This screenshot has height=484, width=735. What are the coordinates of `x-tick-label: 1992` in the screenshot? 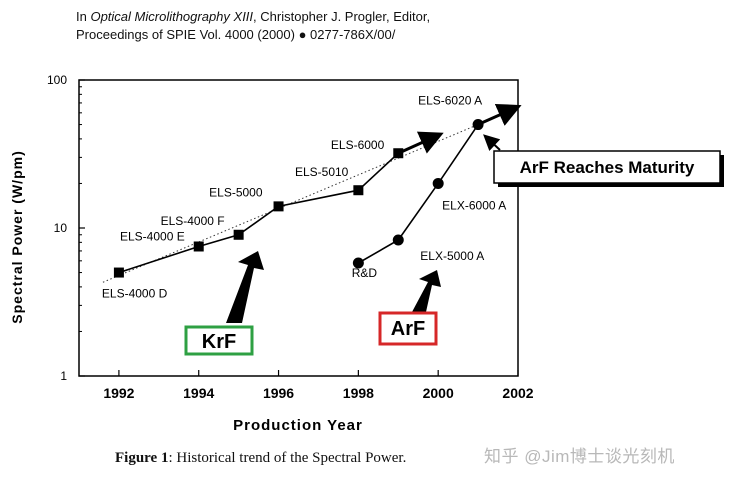 It's located at (118, 393).